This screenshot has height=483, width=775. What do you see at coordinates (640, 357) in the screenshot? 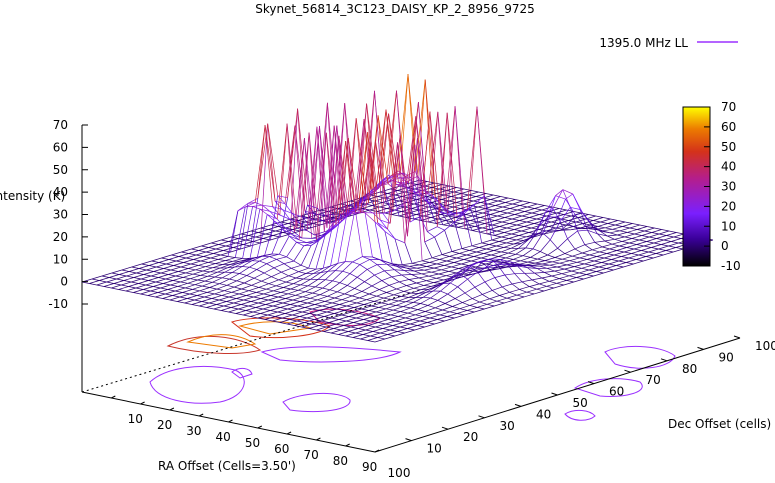
I see `contour-line` at bounding box center [640, 357].